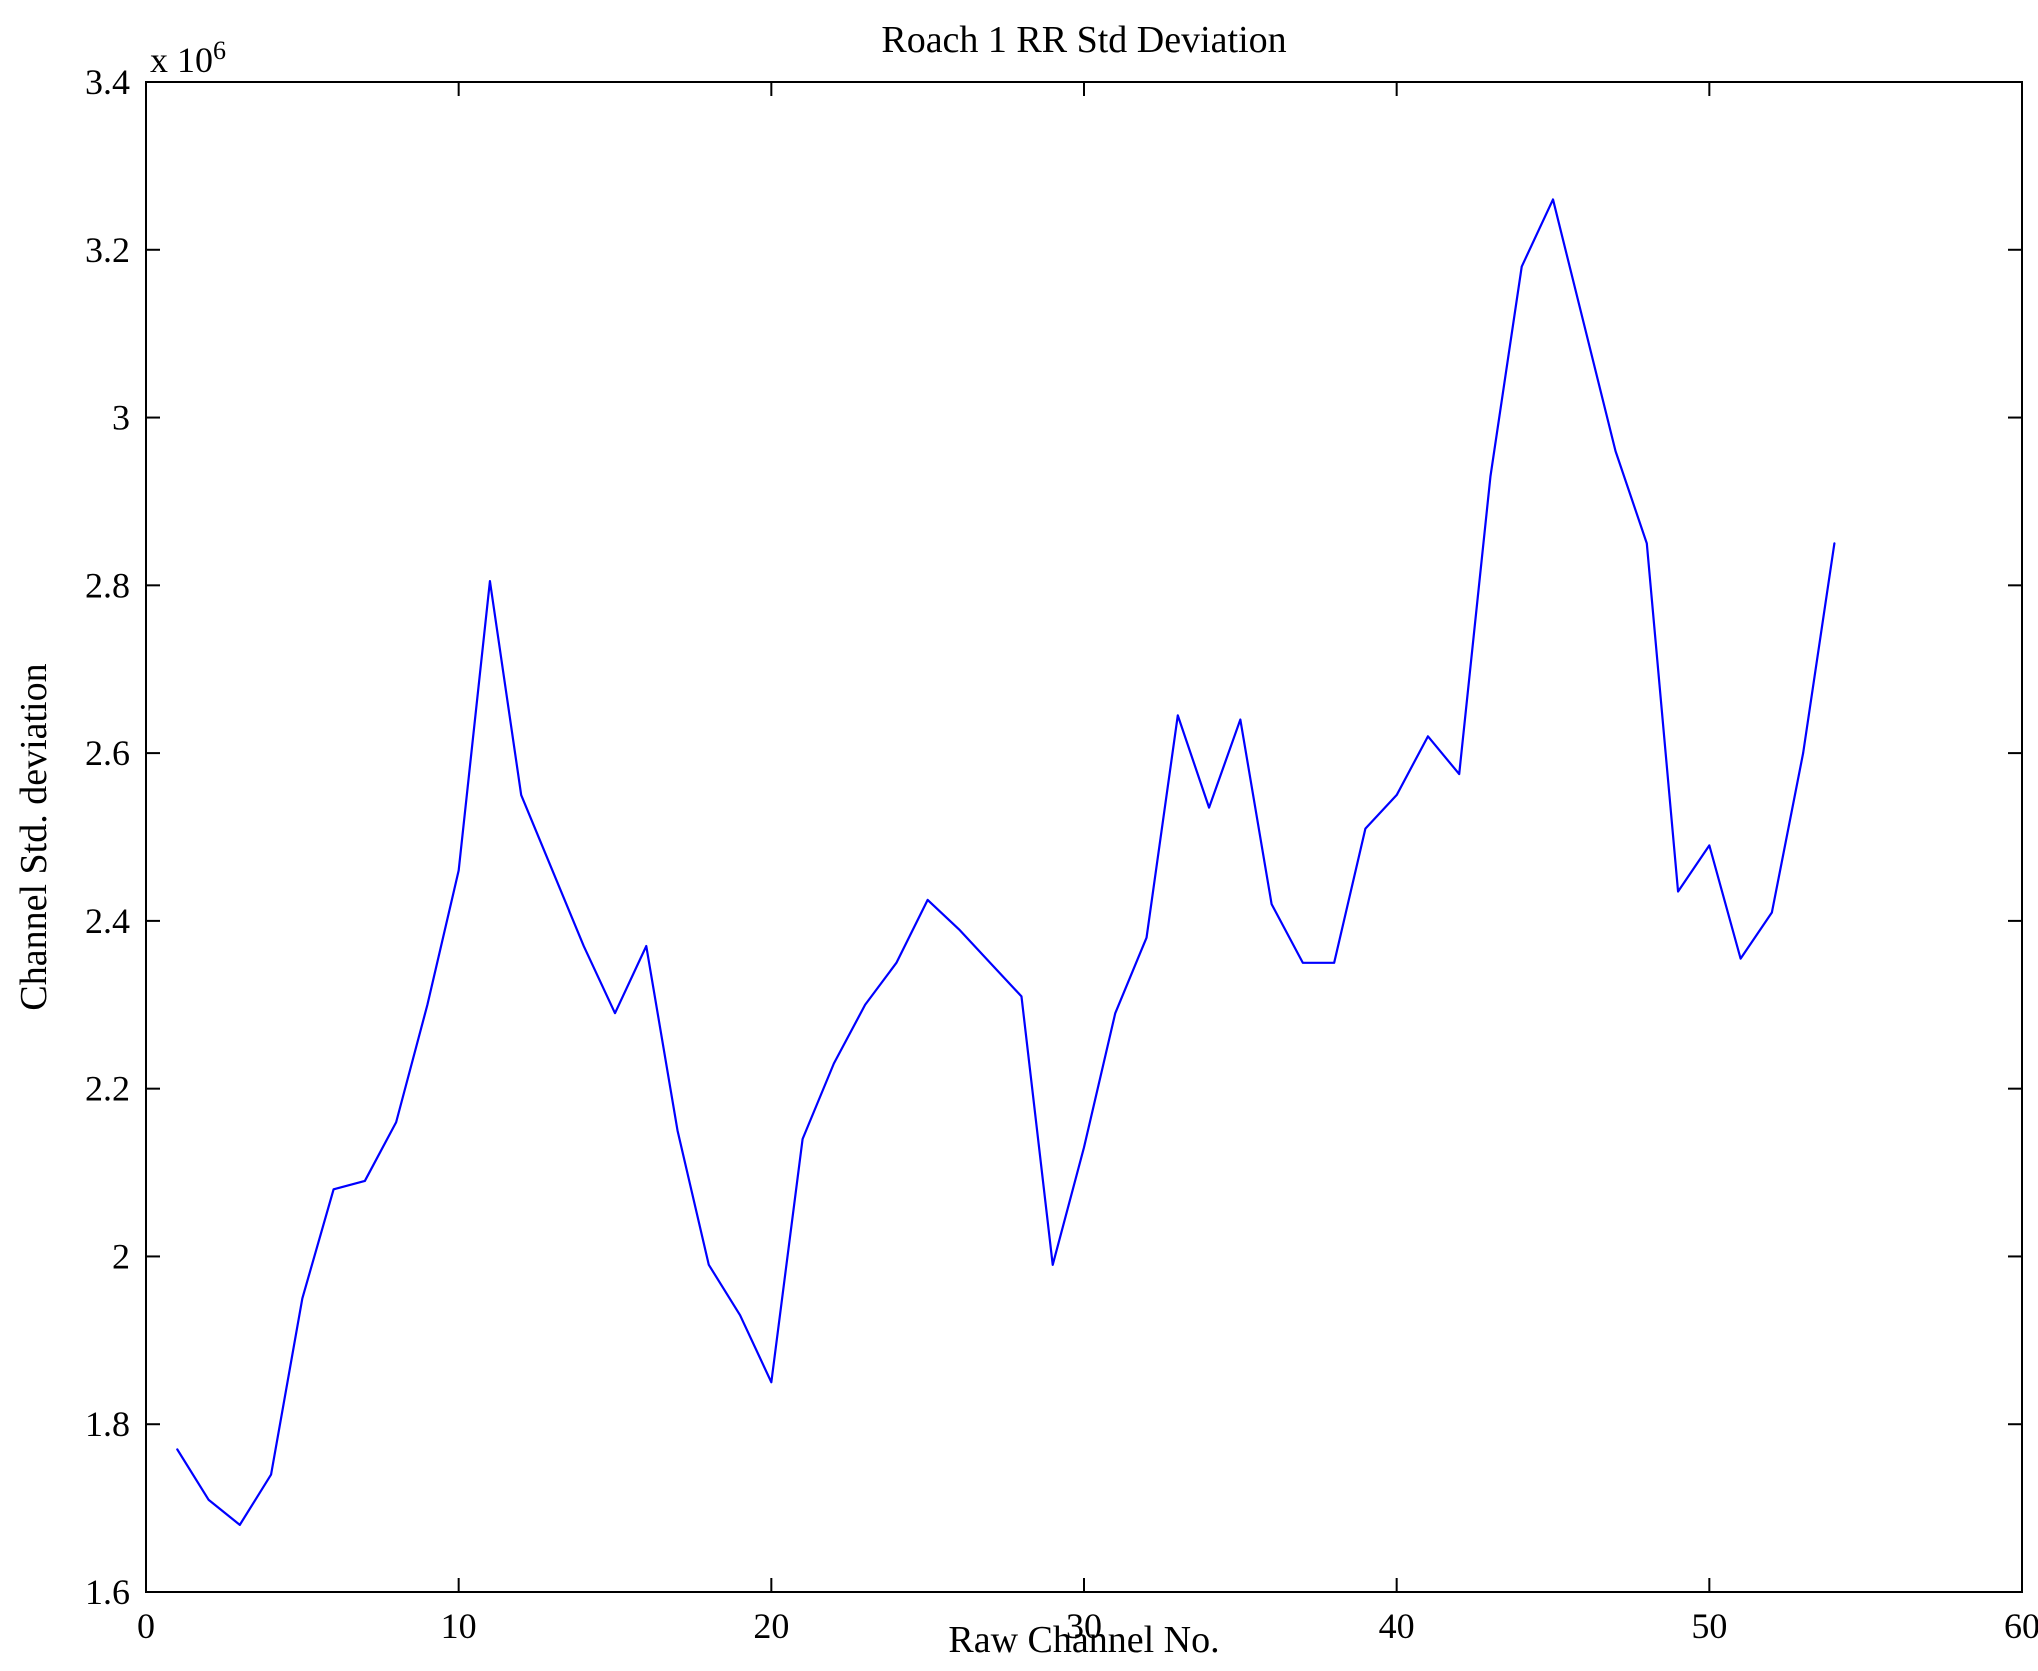 The image size is (2038, 1671). I want to click on y-axis-exponent-label: x 106, so click(188, 58).